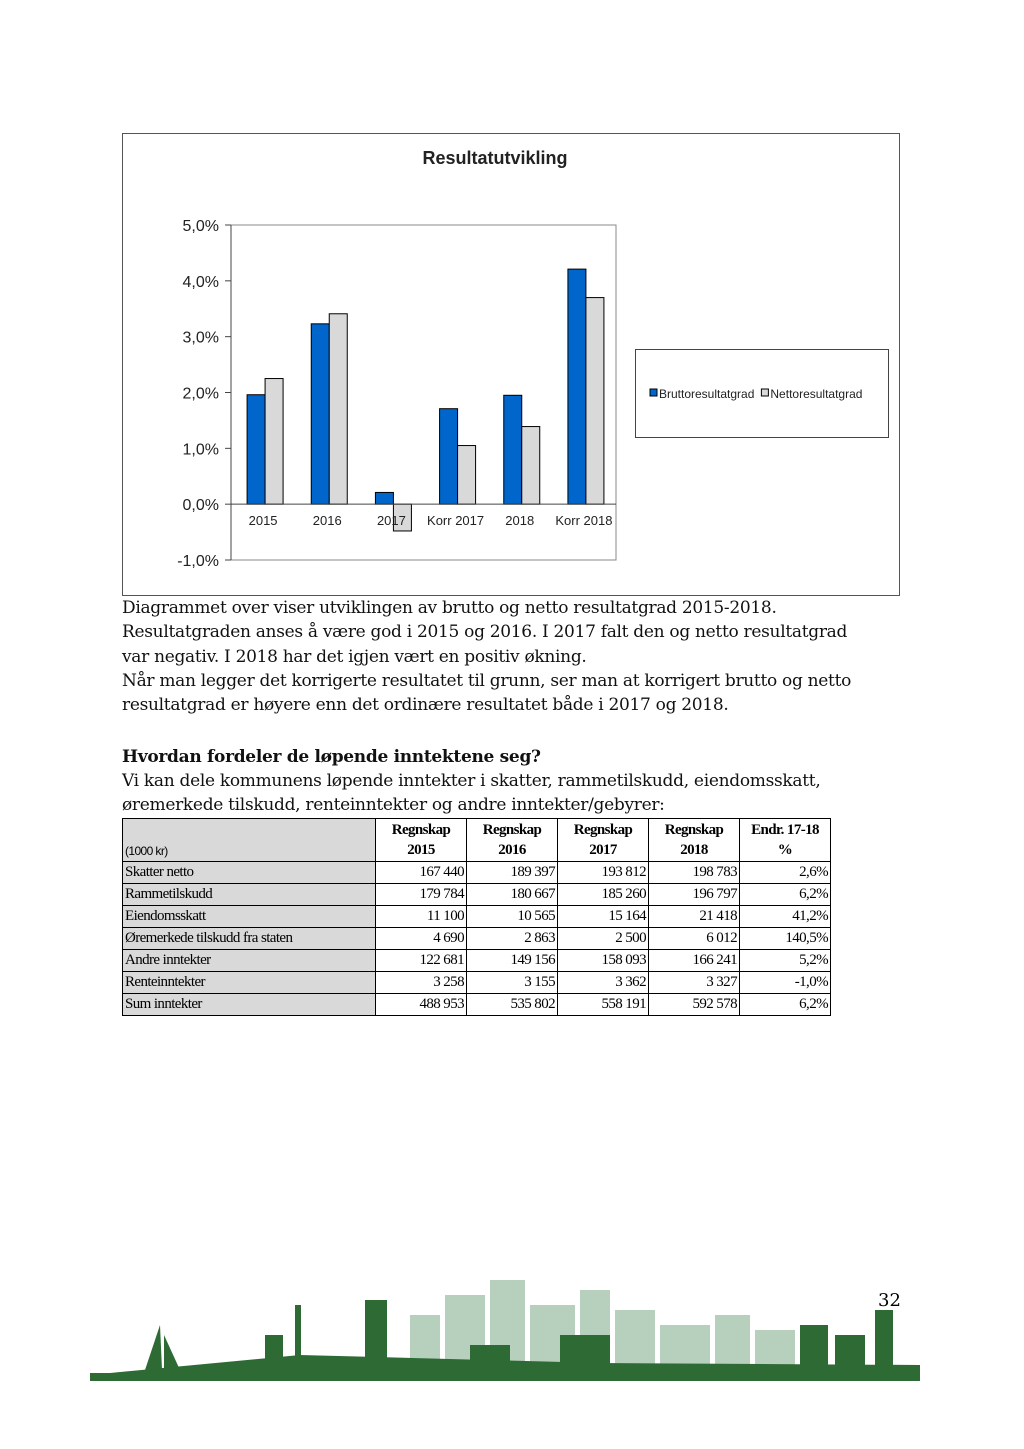 The width and height of the screenshot is (1024, 1449). What do you see at coordinates (512, 894) in the screenshot?
I see `value-cell: 180 667` at bounding box center [512, 894].